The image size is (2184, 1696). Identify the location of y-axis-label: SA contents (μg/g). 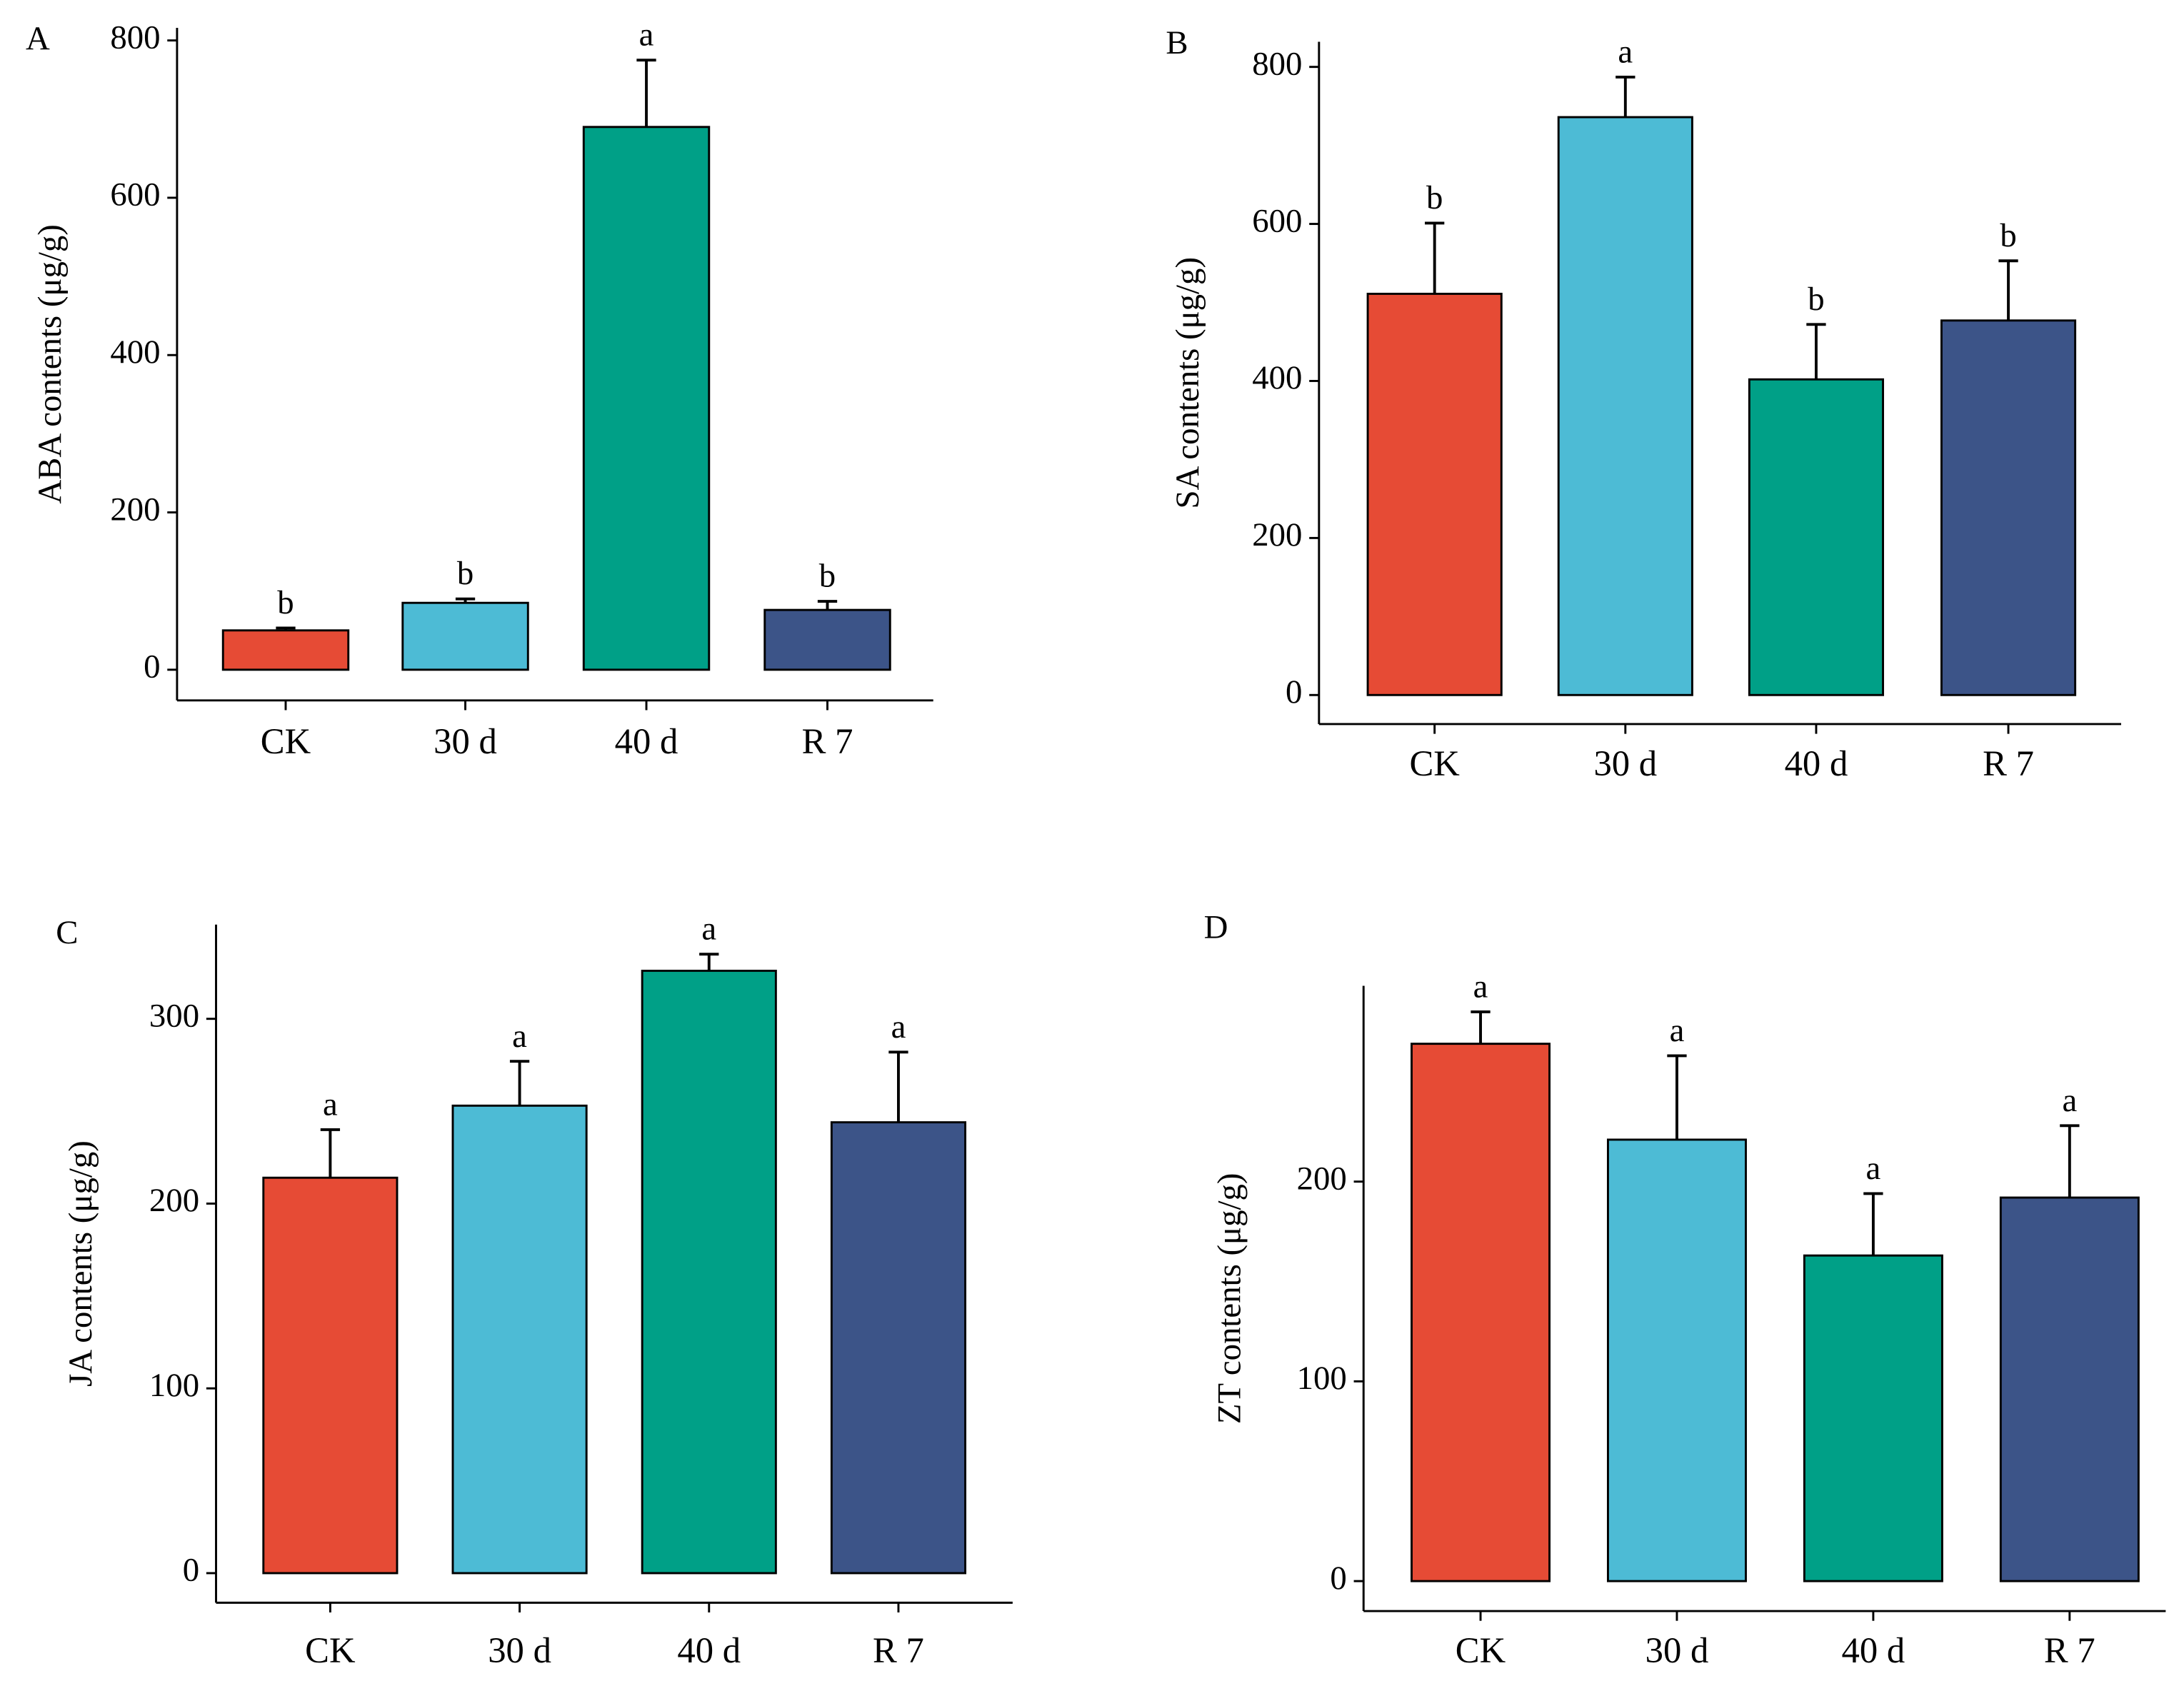
(1187, 383).